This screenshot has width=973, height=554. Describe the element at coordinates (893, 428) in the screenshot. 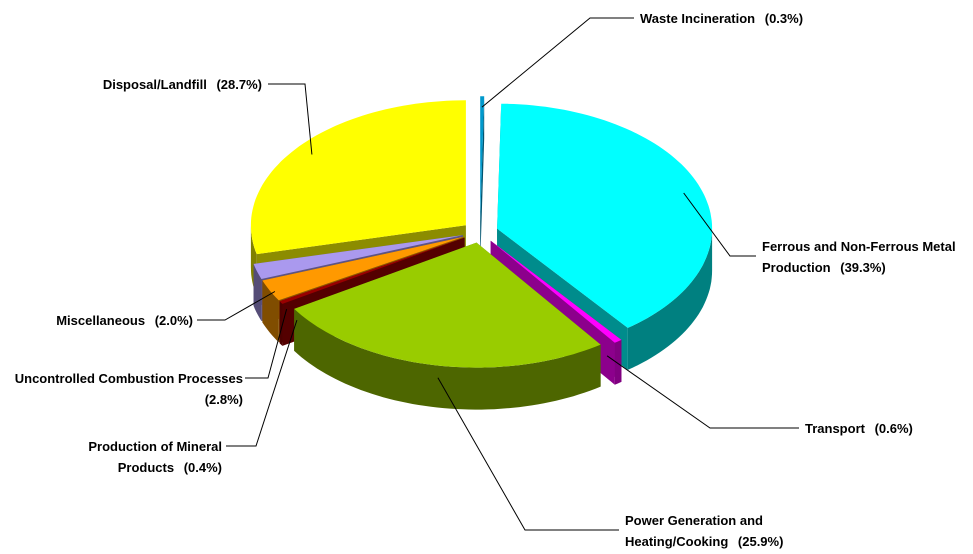

I see `value-label: (0.6%)` at that location.